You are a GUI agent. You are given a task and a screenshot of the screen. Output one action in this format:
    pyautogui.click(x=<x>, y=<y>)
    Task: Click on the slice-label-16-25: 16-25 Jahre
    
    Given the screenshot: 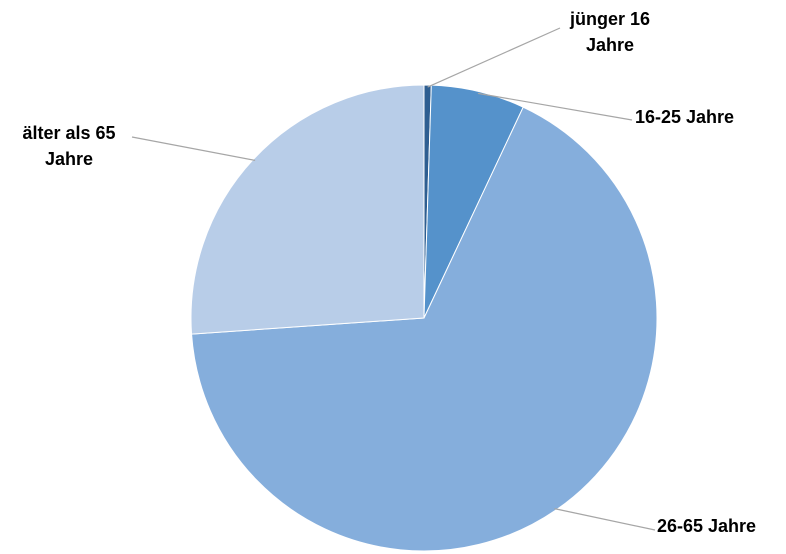 What is the action you would take?
    pyautogui.click(x=685, y=117)
    